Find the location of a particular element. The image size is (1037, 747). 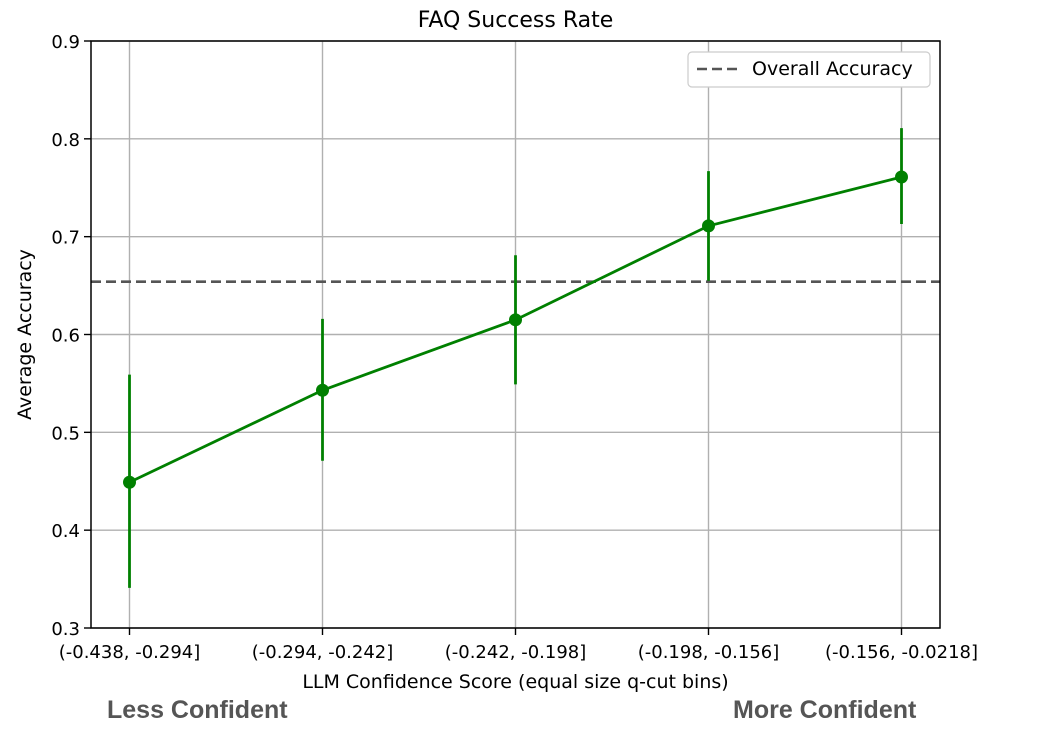

legend: Overall Accuracy is located at coordinates (809, 69).